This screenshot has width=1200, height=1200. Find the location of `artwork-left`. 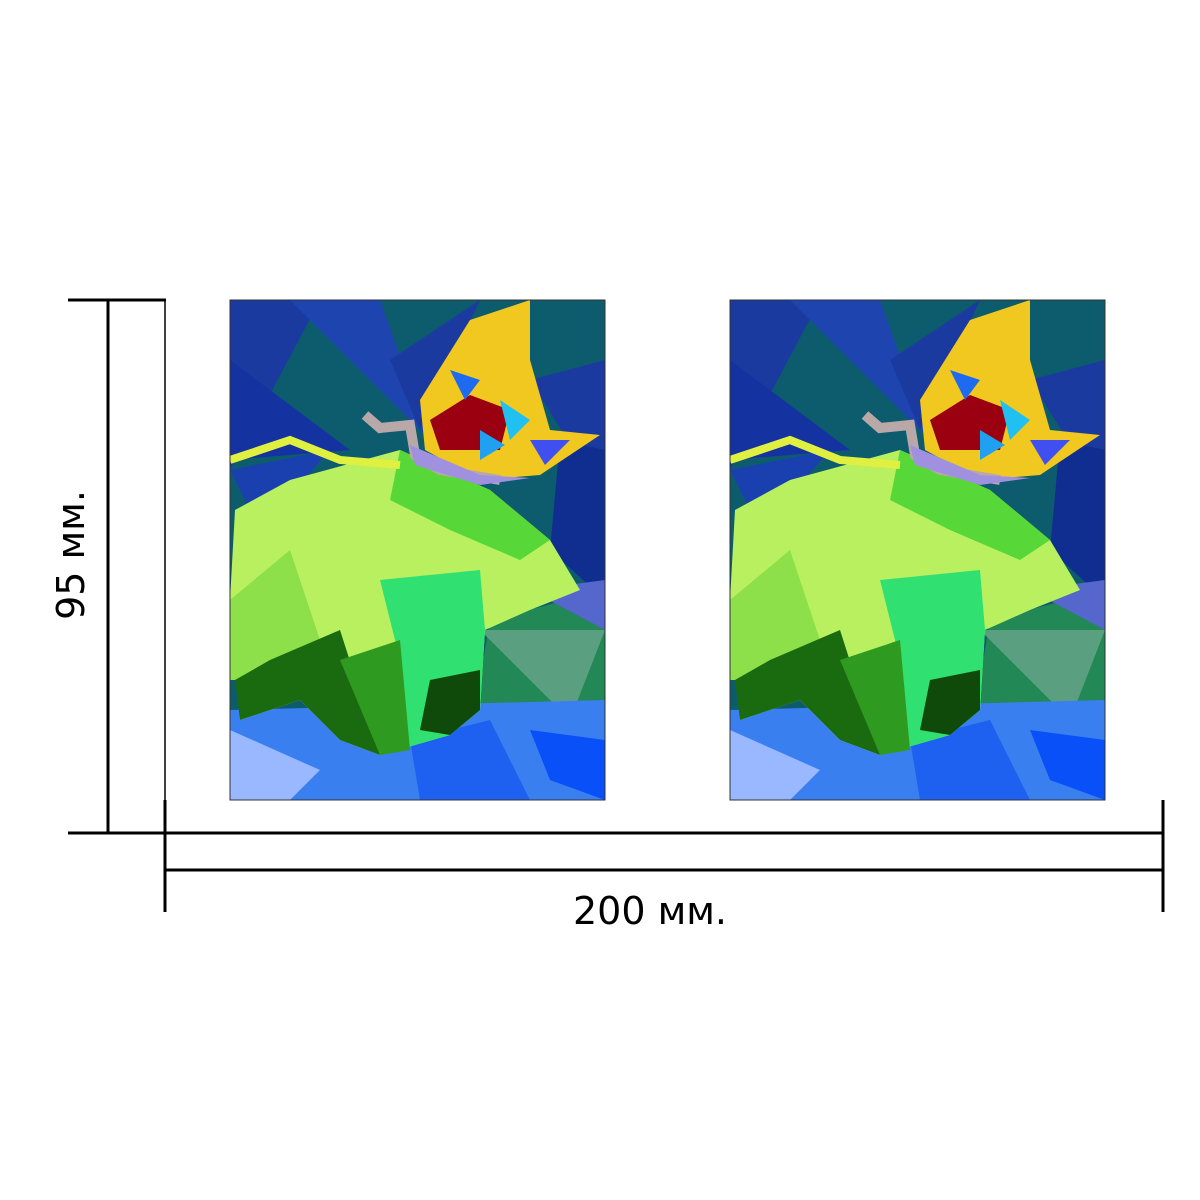

artwork-left is located at coordinates (417, 550).